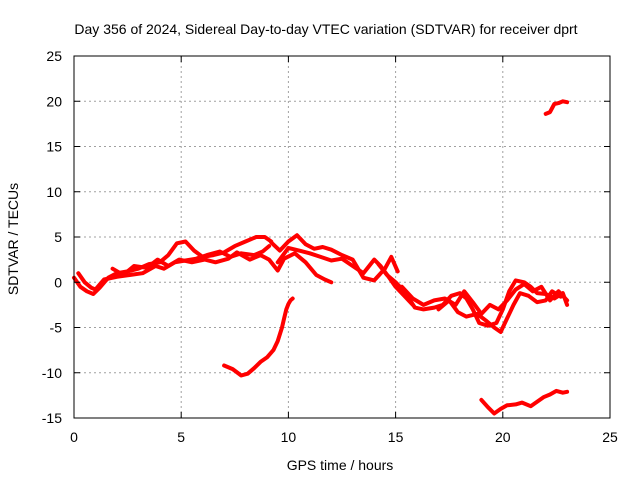 The image size is (640, 480). I want to click on series-main-trace-f, so click(473, 295).